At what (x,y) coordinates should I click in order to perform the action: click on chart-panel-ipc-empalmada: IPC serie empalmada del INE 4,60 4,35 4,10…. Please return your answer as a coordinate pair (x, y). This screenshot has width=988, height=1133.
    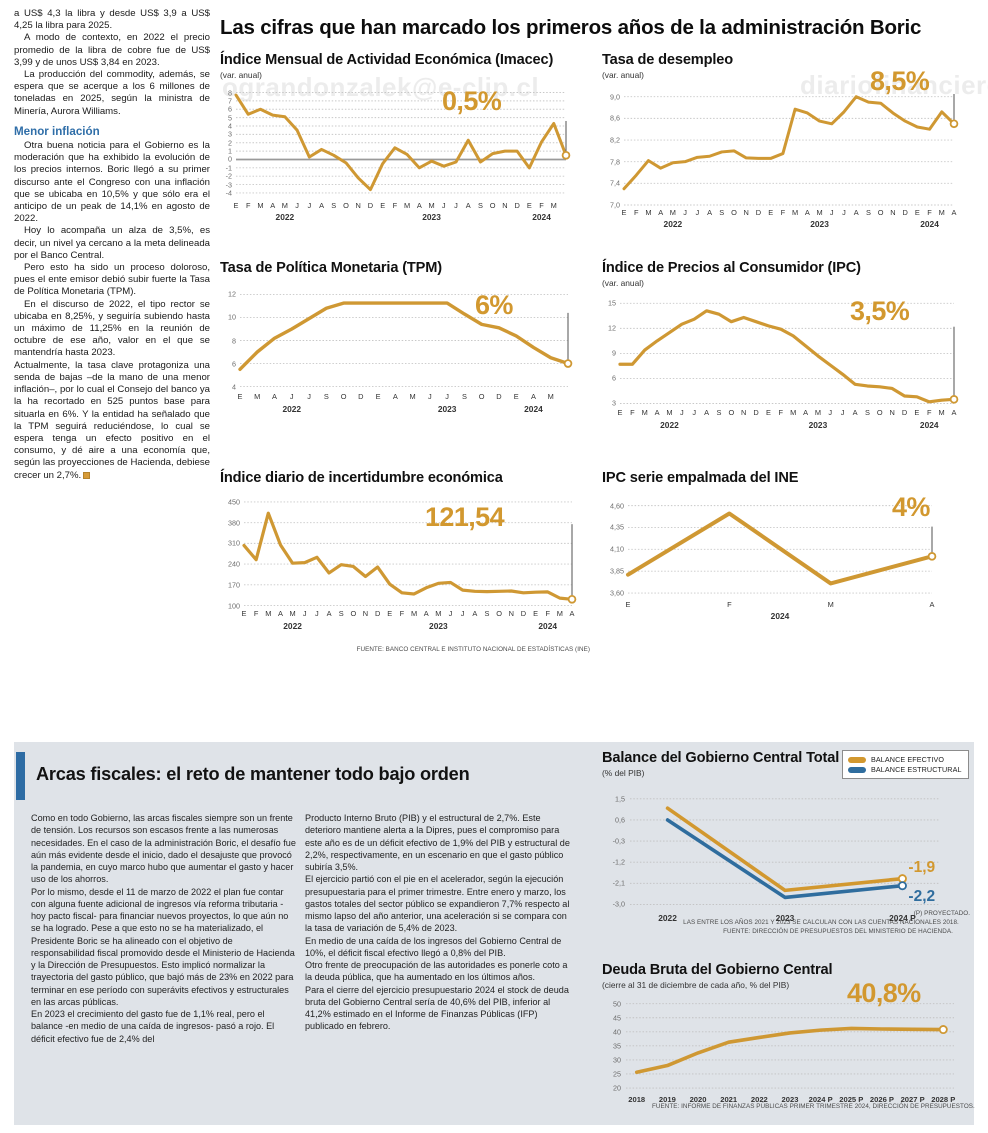
    Looking at the image, I should click on (788, 546).